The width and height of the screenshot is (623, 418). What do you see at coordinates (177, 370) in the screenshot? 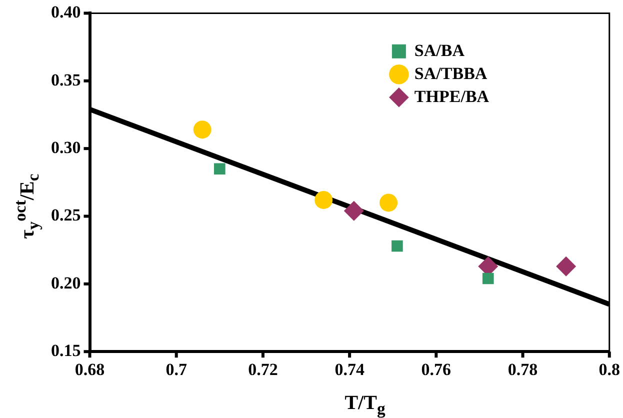
I see `x-tick-label: 0.7` at bounding box center [177, 370].